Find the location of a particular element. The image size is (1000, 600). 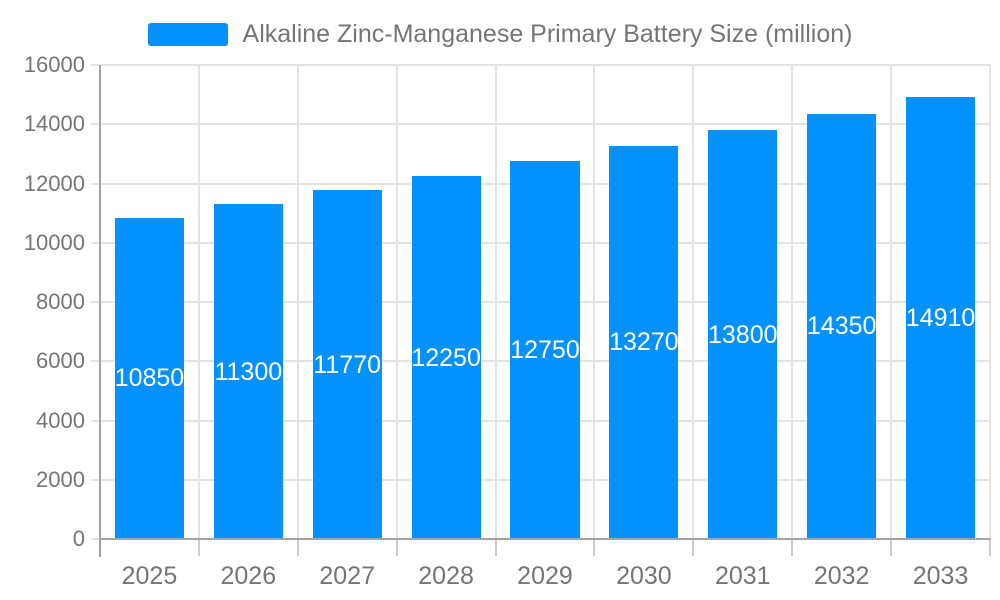

bar-value-label: 13800 is located at coordinates (743, 334).